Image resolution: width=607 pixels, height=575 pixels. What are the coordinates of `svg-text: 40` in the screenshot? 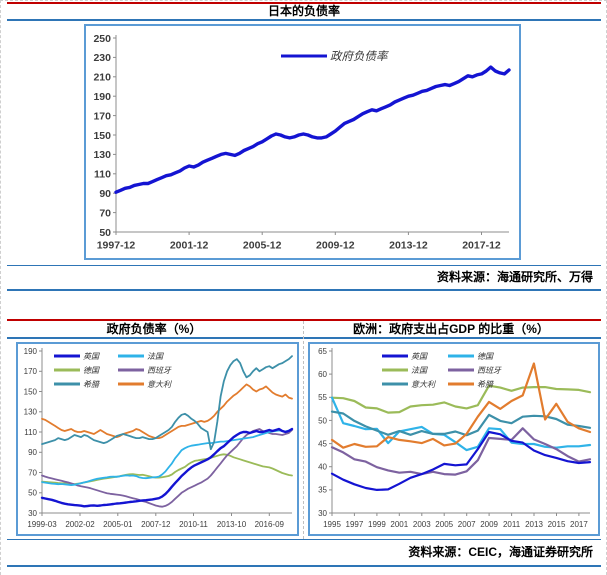 It's located at (322, 467).